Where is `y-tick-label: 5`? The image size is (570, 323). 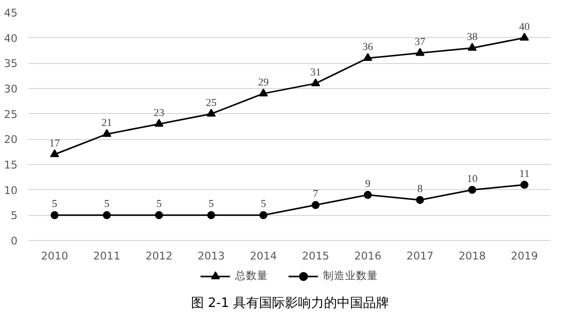
y-tick-label: 5 is located at coordinates (14, 215).